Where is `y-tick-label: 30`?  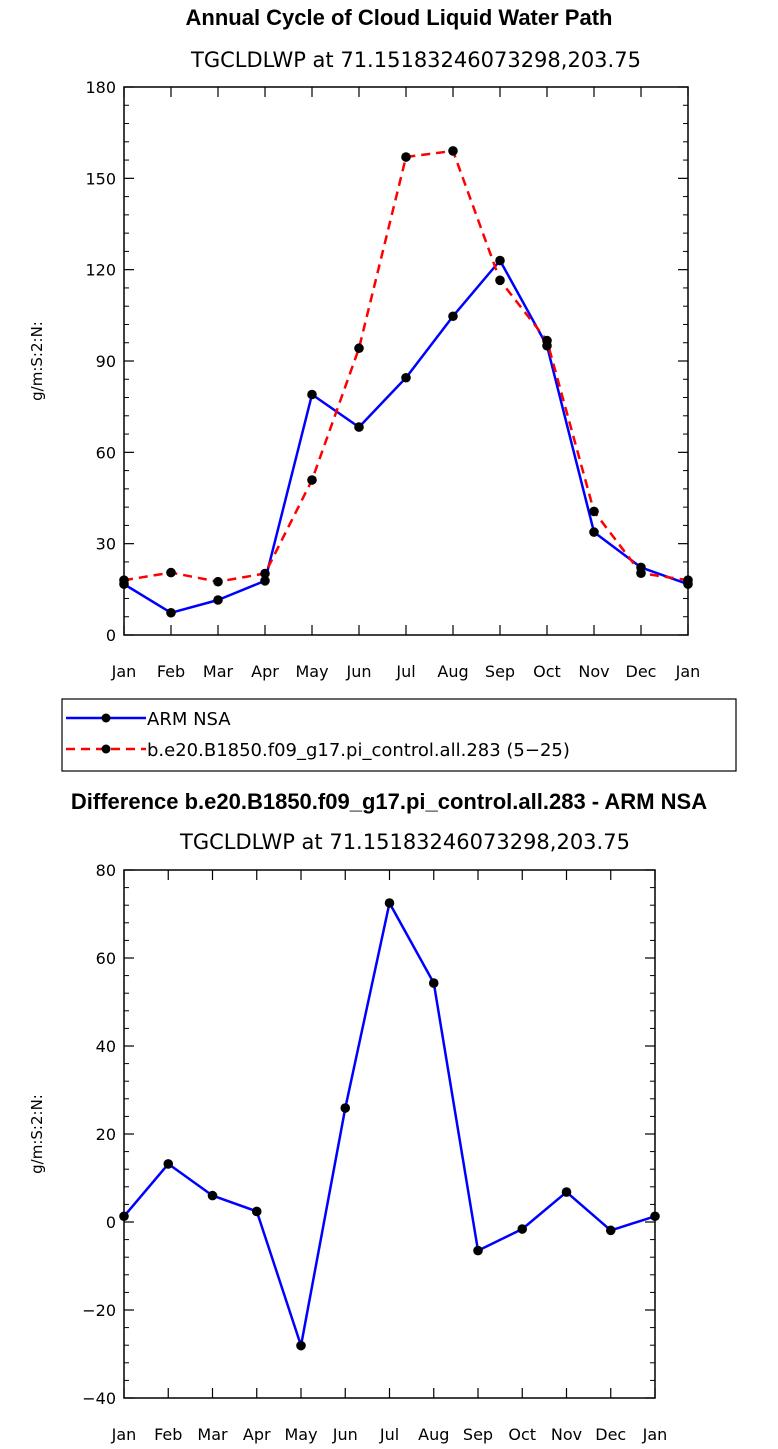 y-tick-label: 30 is located at coordinates (106, 544).